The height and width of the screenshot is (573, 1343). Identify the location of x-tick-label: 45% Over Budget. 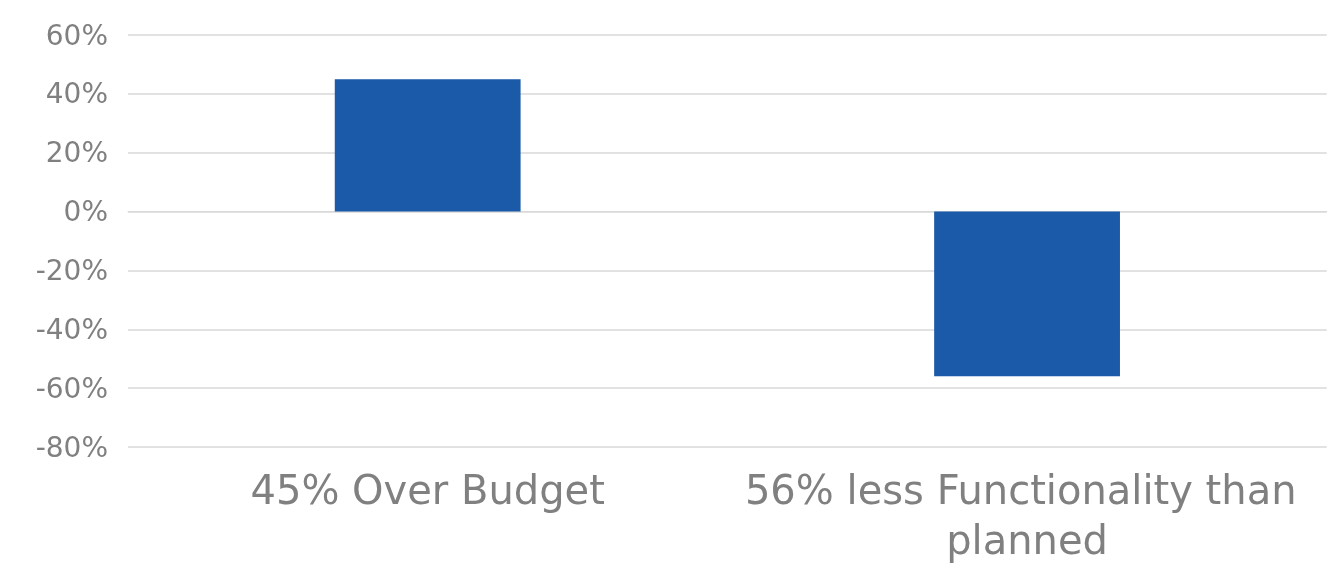
(427, 490).